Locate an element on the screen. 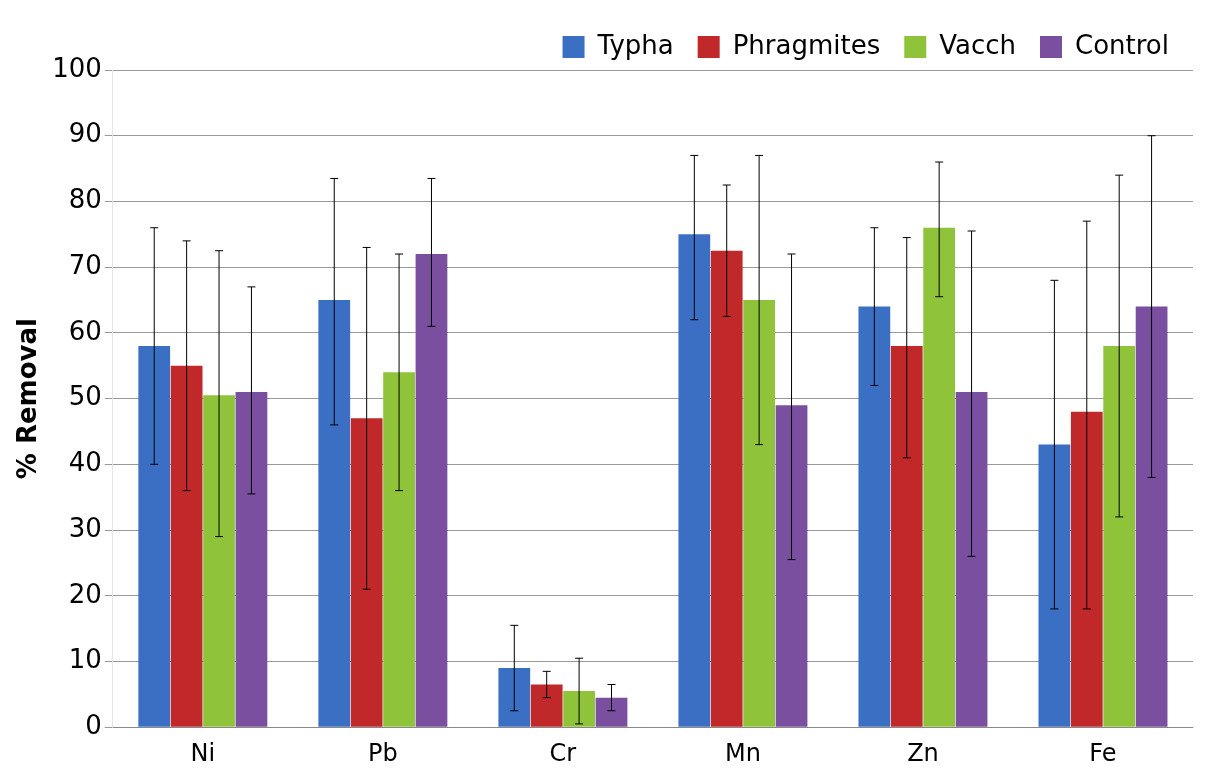 The image size is (1223, 782). legend-label: Control is located at coordinates (1122, 44).